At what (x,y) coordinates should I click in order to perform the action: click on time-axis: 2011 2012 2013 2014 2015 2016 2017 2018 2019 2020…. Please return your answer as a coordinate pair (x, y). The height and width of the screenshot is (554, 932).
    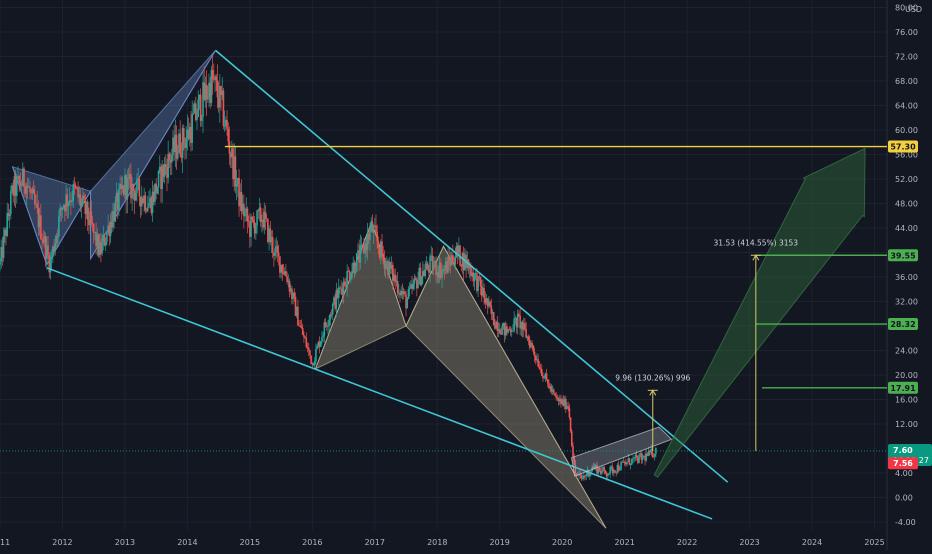
    Looking at the image, I should click on (442, 542).